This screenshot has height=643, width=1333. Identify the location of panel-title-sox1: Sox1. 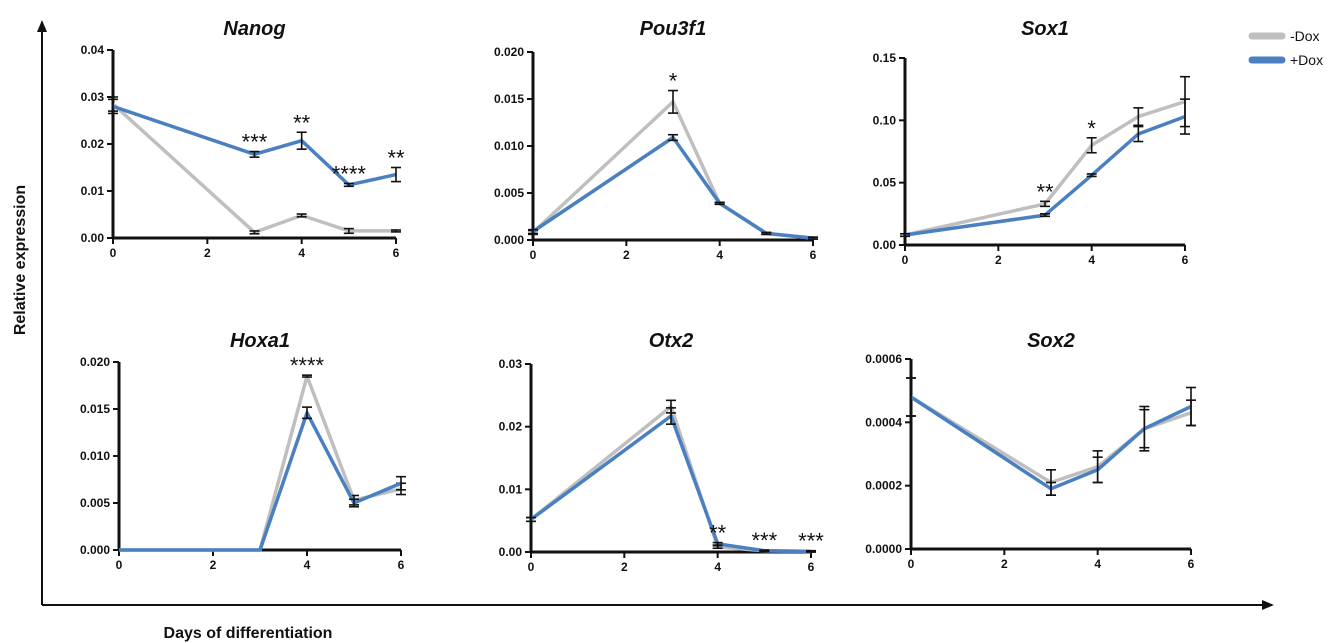
(1045, 29).